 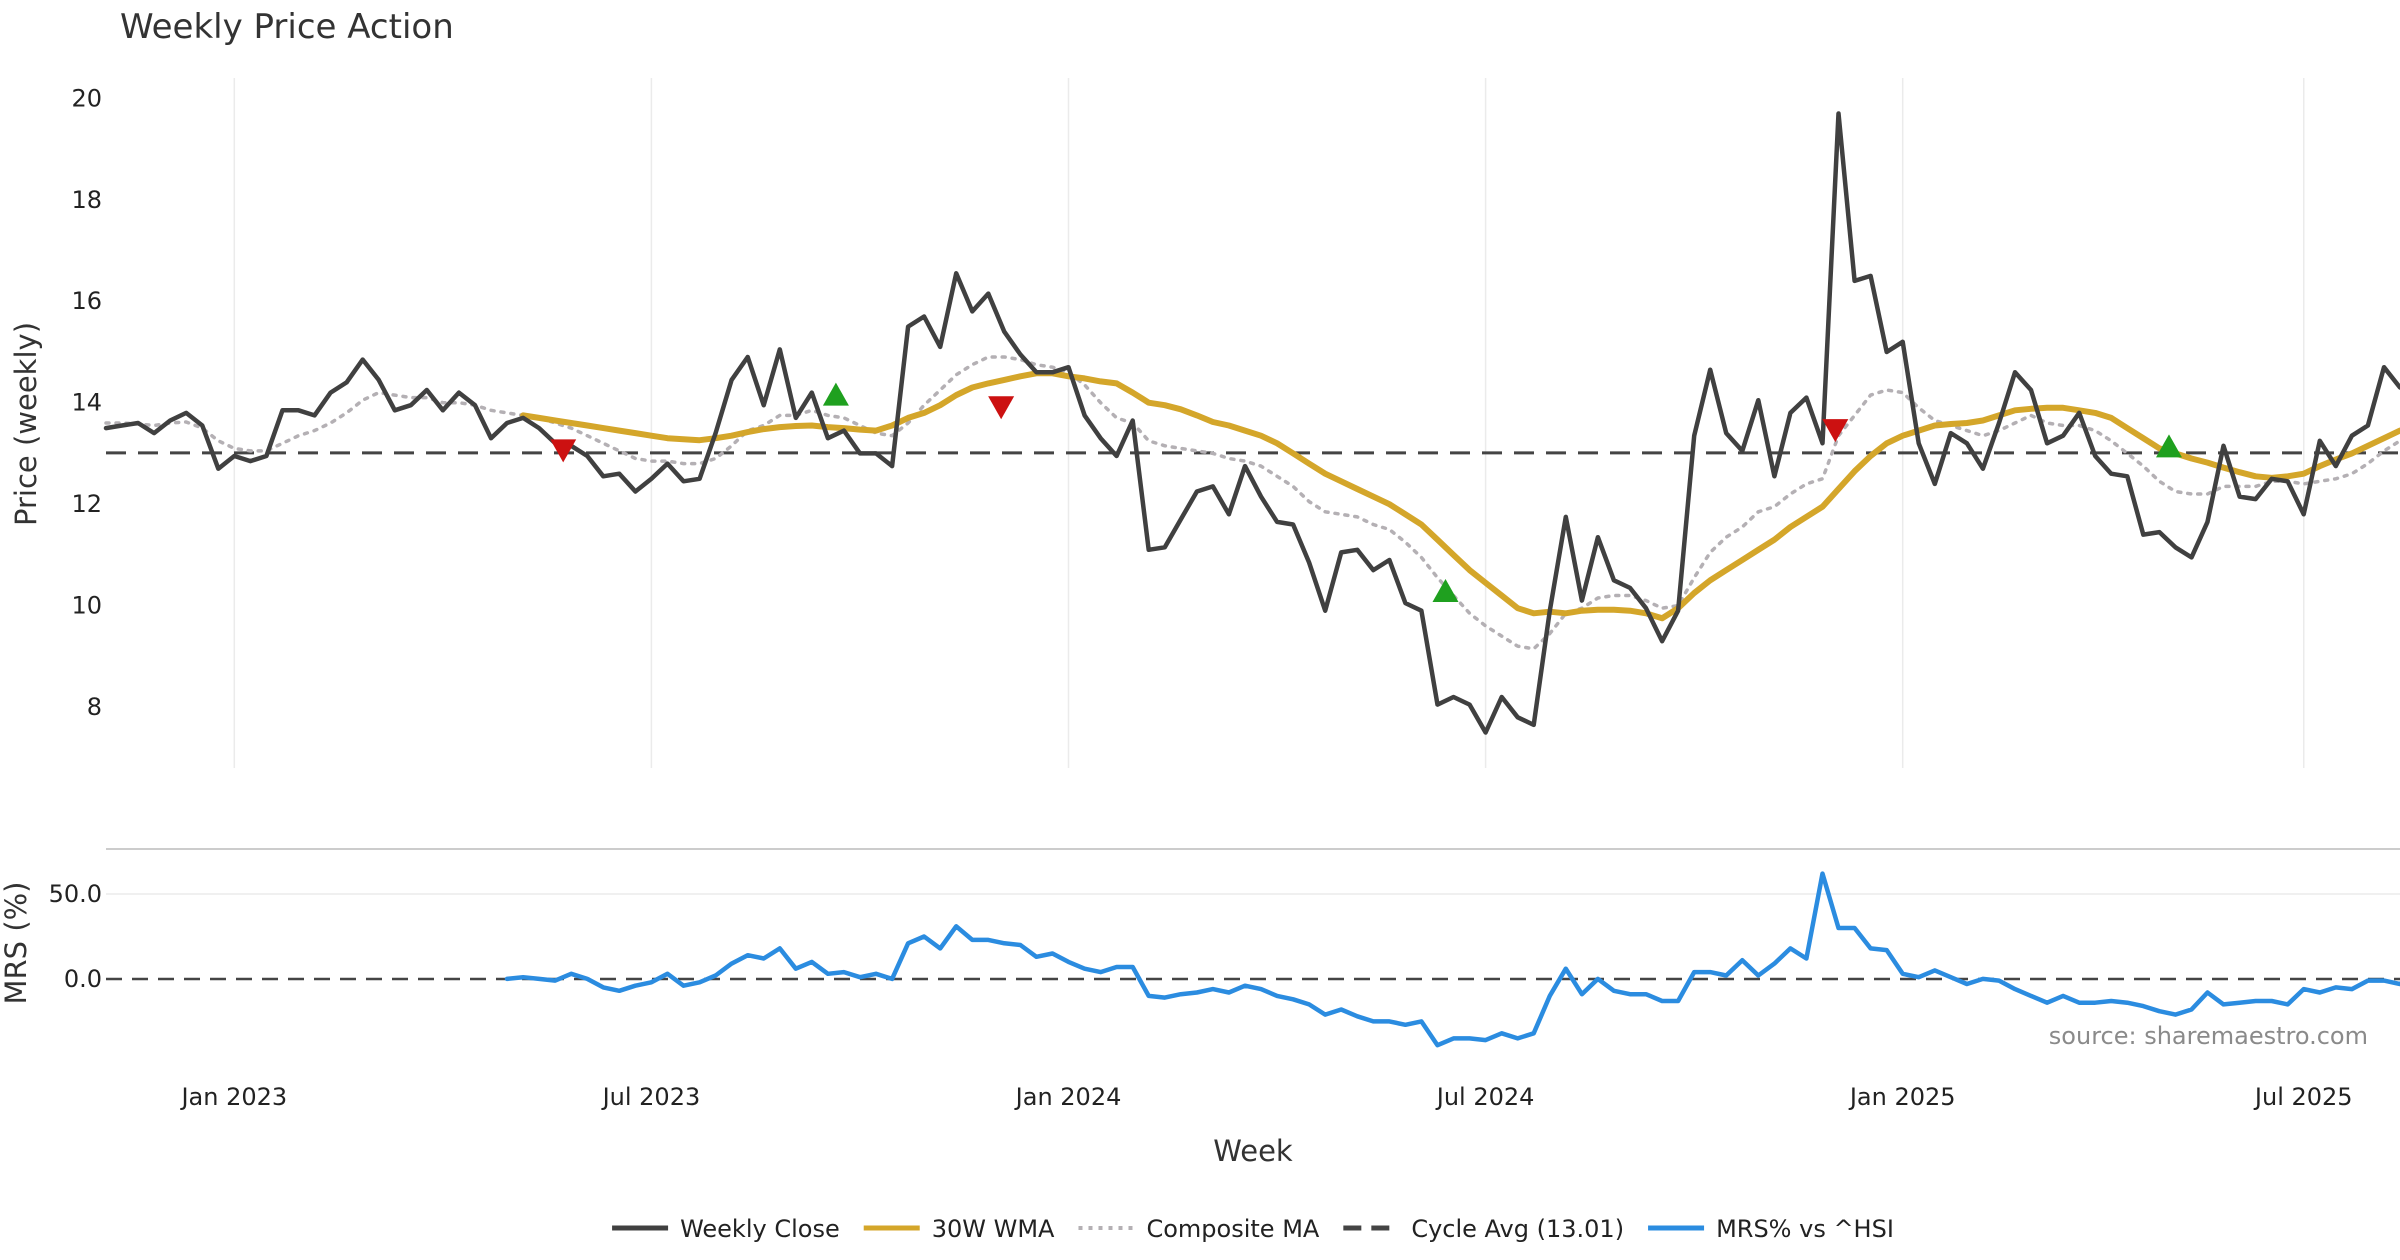 What do you see at coordinates (2303, 1097) in the screenshot?
I see `x-tick-label: Jul 2025` at bounding box center [2303, 1097].